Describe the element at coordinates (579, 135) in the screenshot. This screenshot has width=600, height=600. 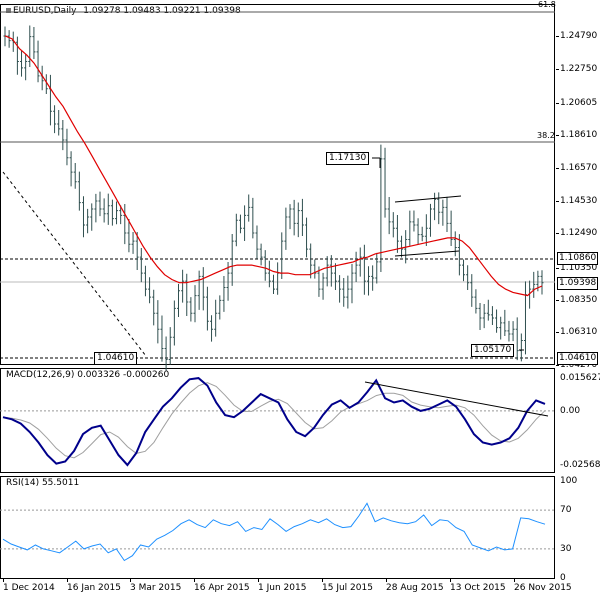
I see `price-axis-tick: 1.18610` at that location.